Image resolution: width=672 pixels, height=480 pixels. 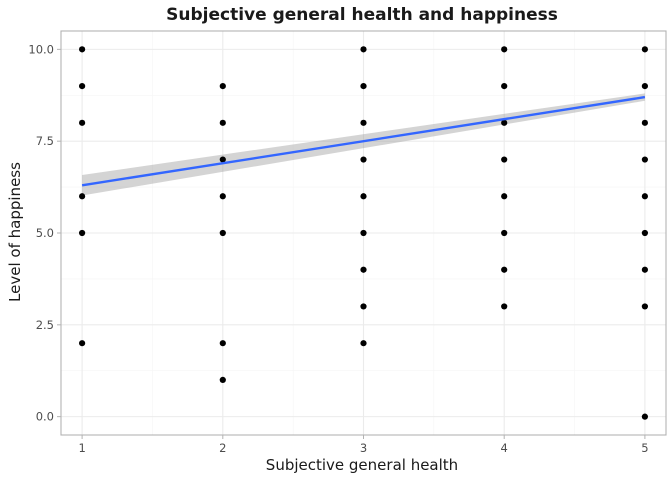 I want to click on y-tick-label: 7.5, so click(x=45, y=141).